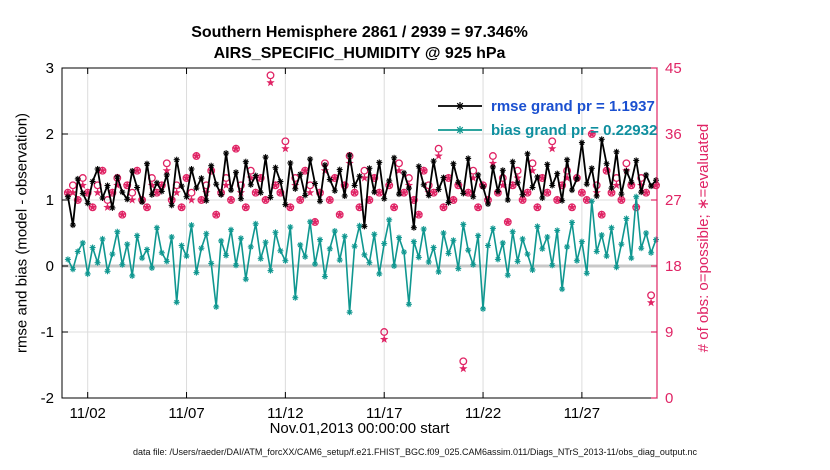 This screenshot has width=830, height=470. What do you see at coordinates (703, 238) in the screenshot?
I see `y-axis-label-right: # of obs: o=possible; ∗=evaluated` at bounding box center [703, 238].